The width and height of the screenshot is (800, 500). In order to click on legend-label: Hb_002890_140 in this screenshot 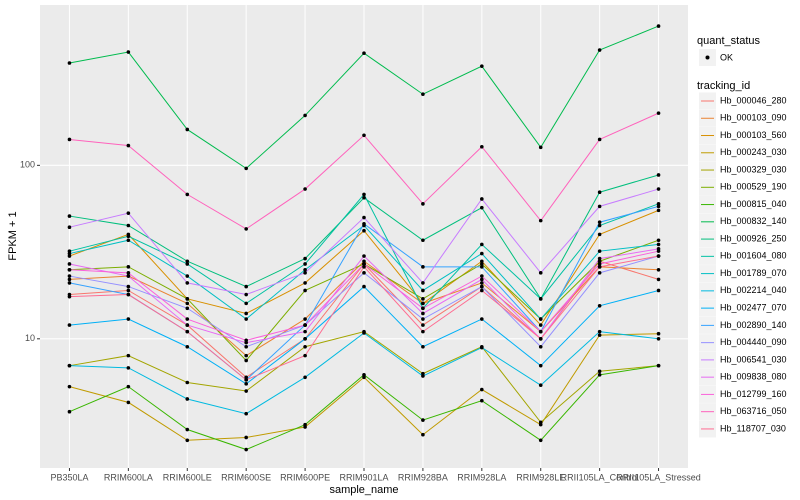, I will do `click(753, 325)`.